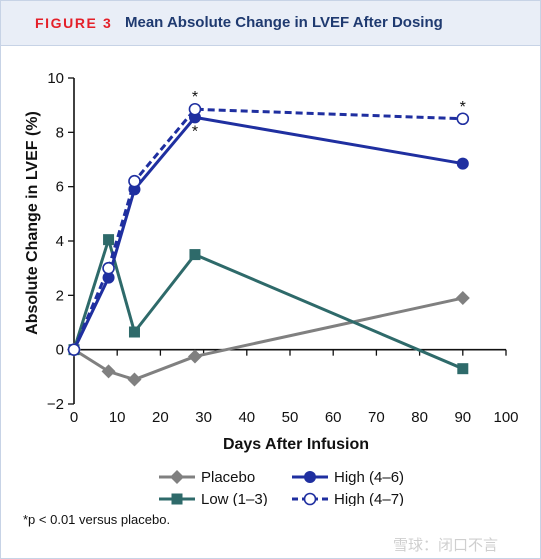  Describe the element at coordinates (333, 417) in the screenshot. I see `x-tick-label: 60` at that location.